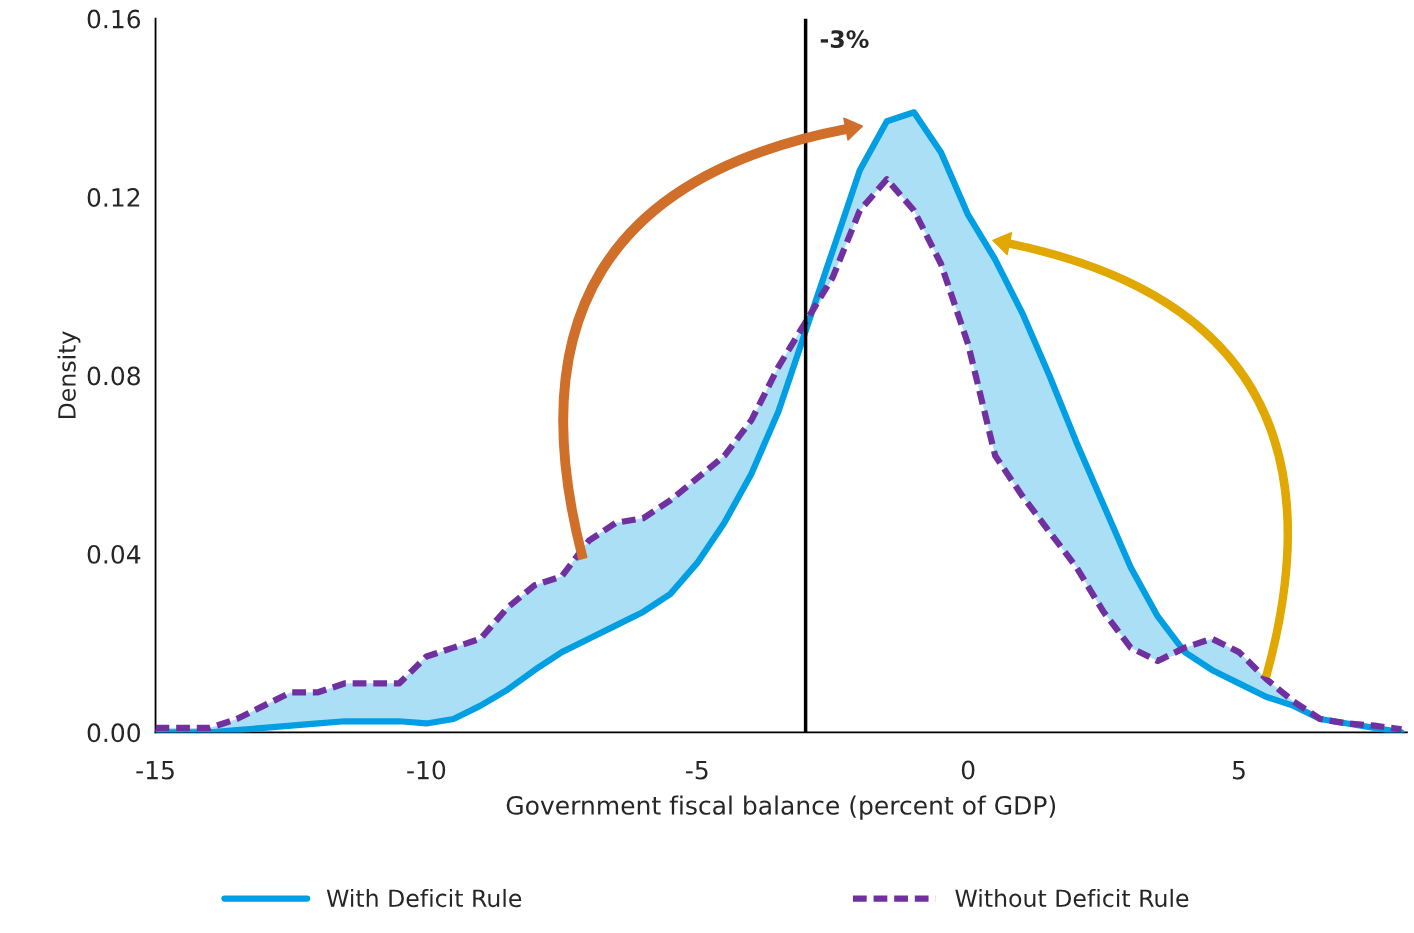 The height and width of the screenshot is (933, 1414). Describe the element at coordinates (1072, 898) in the screenshot. I see `legend-label: Without Deficit Rule` at that location.